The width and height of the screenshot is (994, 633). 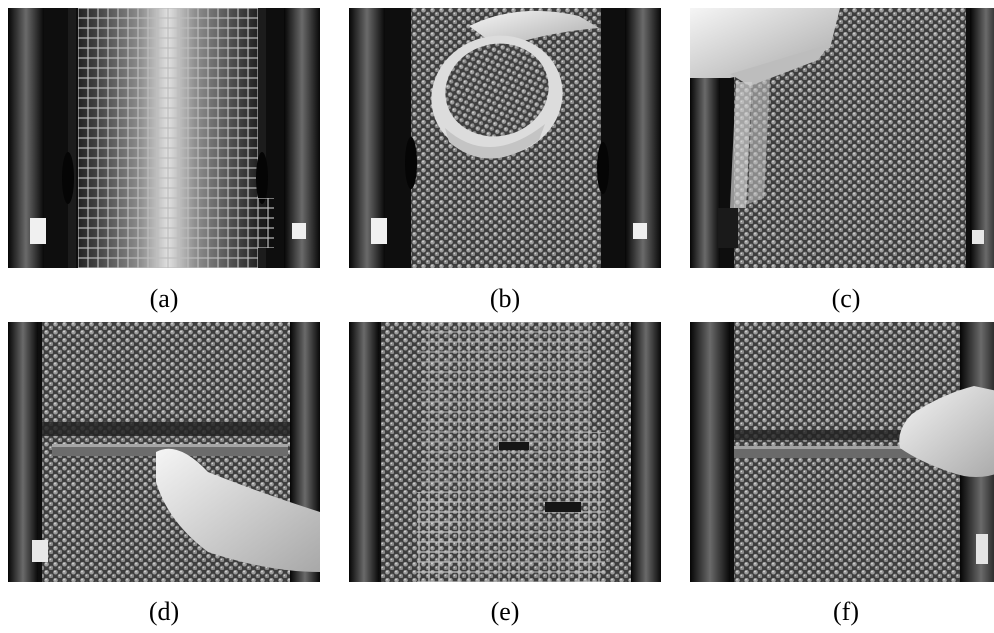 I want to click on photo-panel-d, so click(x=164, y=452).